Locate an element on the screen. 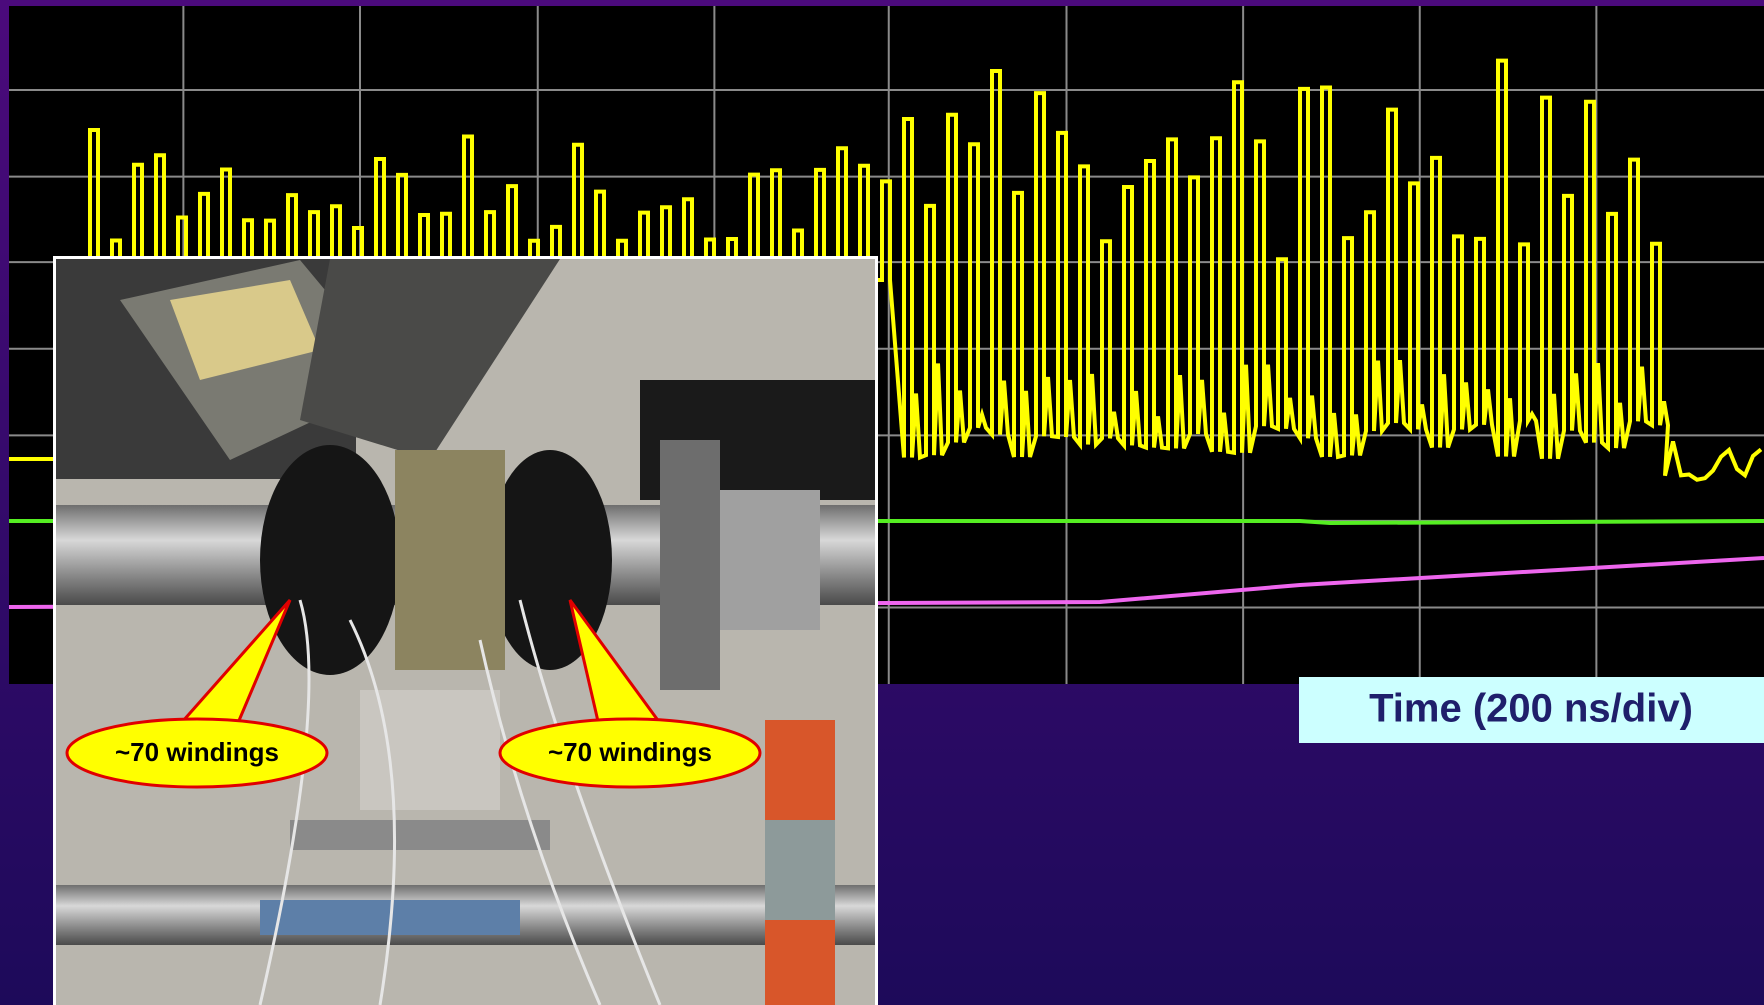 This screenshot has height=1005, width=1764. axis-label-box is located at coordinates (1531, 710).